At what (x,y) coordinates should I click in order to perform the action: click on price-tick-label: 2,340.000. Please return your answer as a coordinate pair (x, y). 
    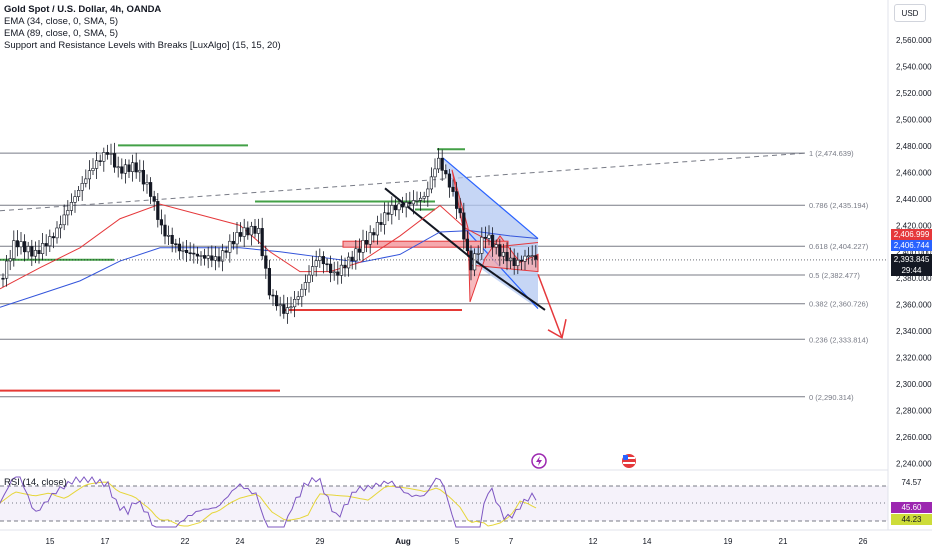
    Looking at the image, I should click on (914, 331).